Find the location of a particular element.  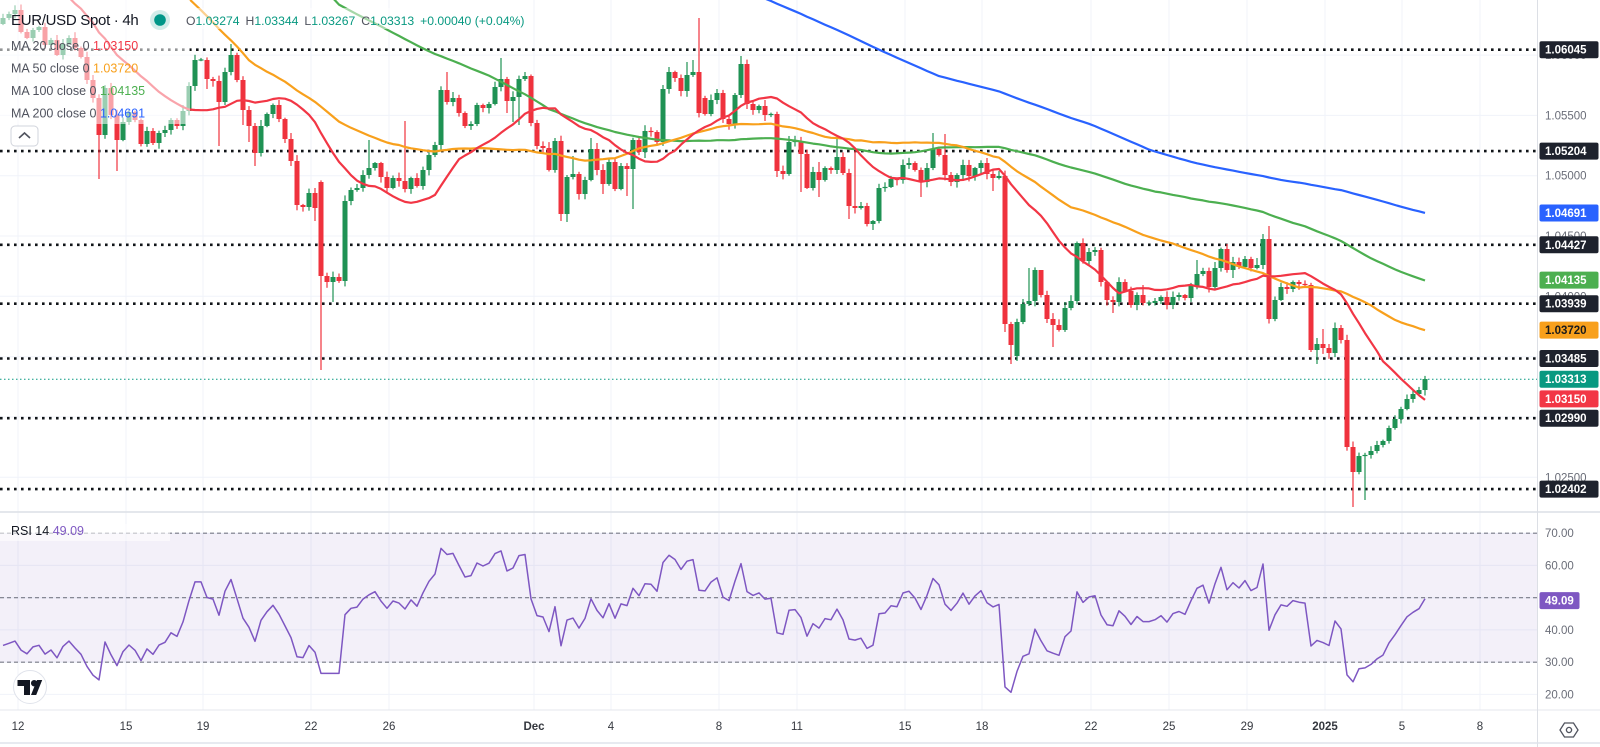

svg-text: 70.00 is located at coordinates (1559, 534).